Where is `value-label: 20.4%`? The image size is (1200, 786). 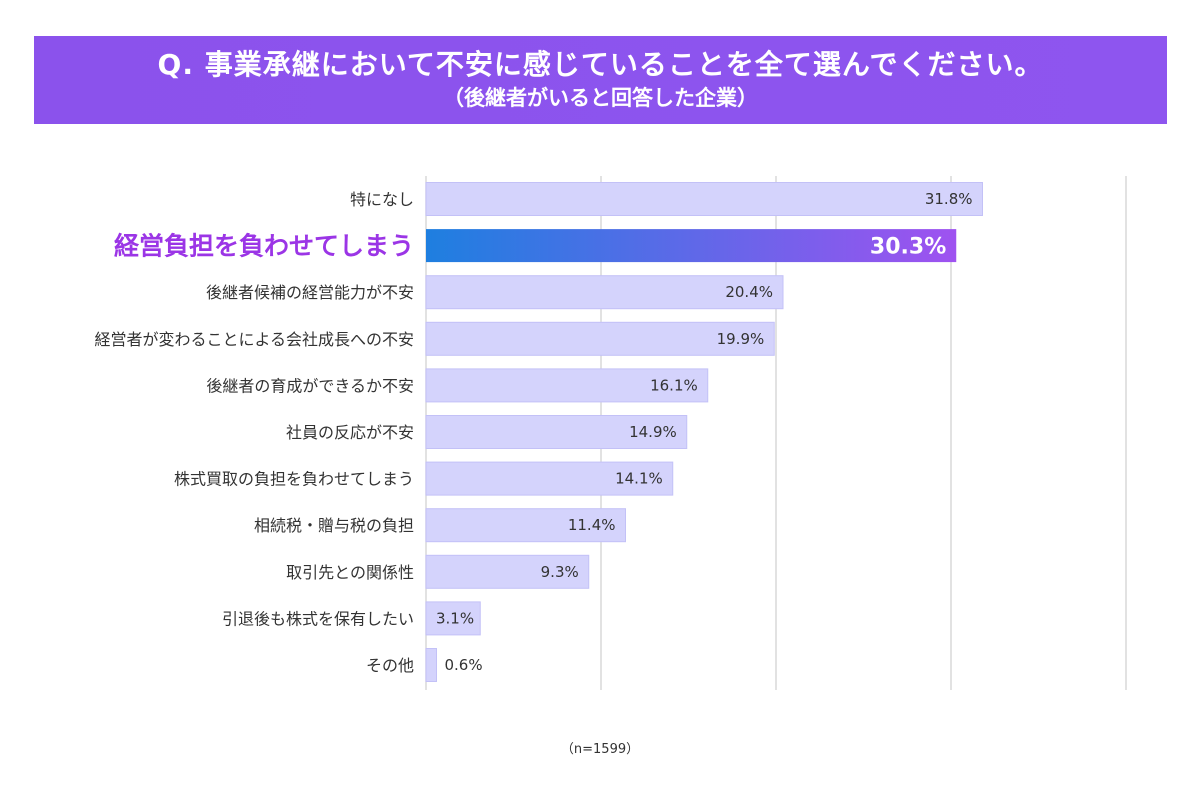 value-label: 20.4% is located at coordinates (749, 292).